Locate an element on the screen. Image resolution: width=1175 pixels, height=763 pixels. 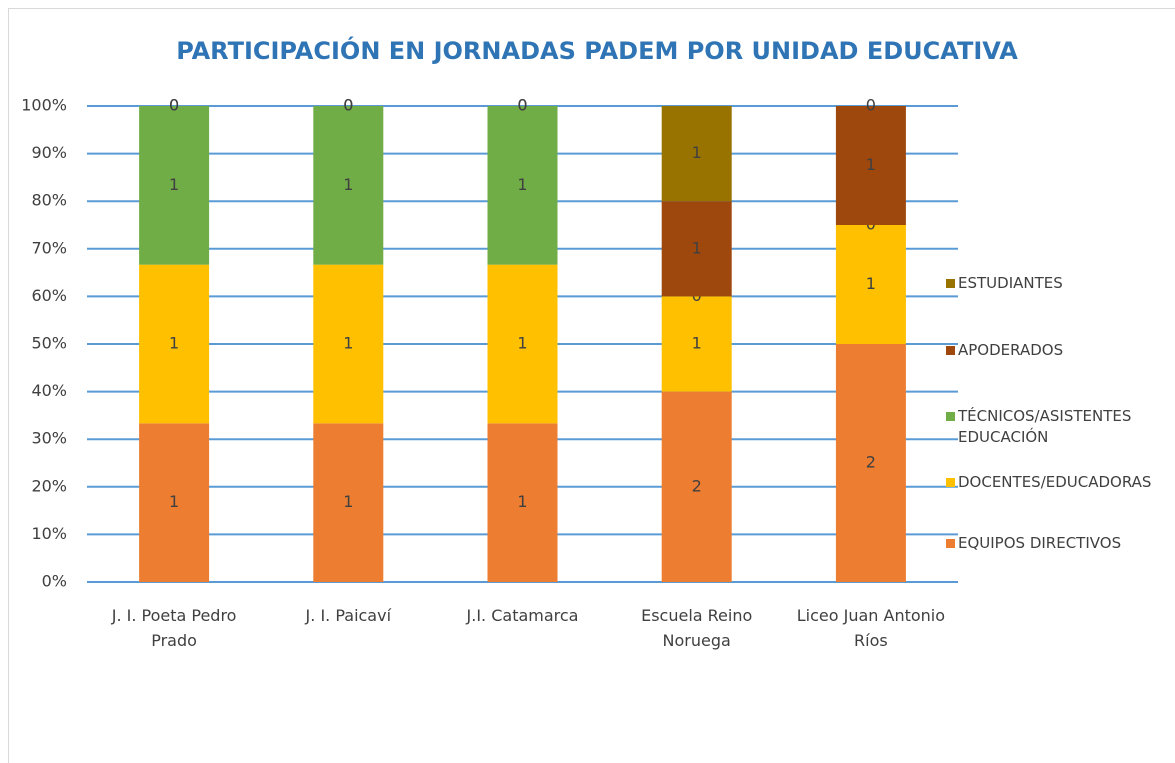
legend-item: APODERADOS is located at coordinates (1060, 350).